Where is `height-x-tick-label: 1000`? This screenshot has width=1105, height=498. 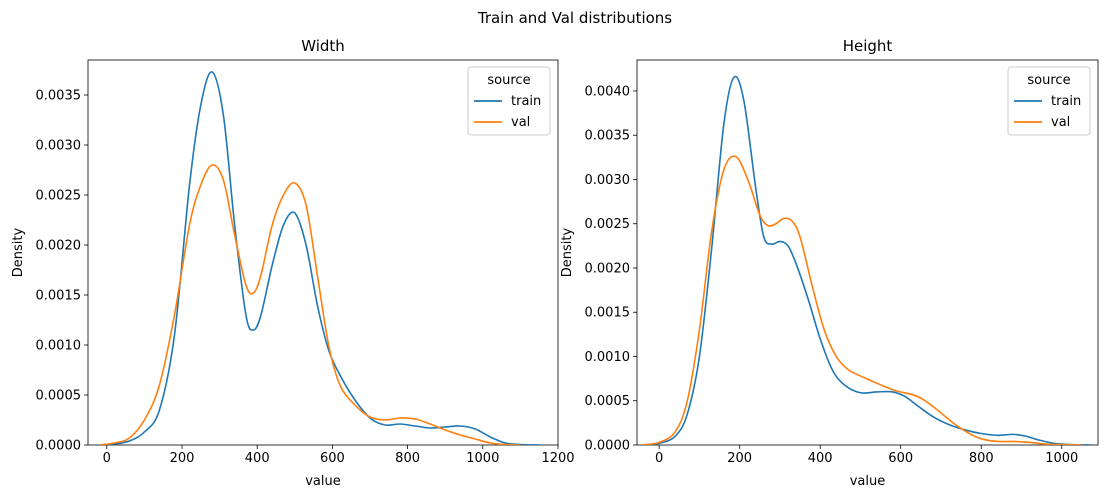
height-x-tick-label: 1000 is located at coordinates (1061, 458).